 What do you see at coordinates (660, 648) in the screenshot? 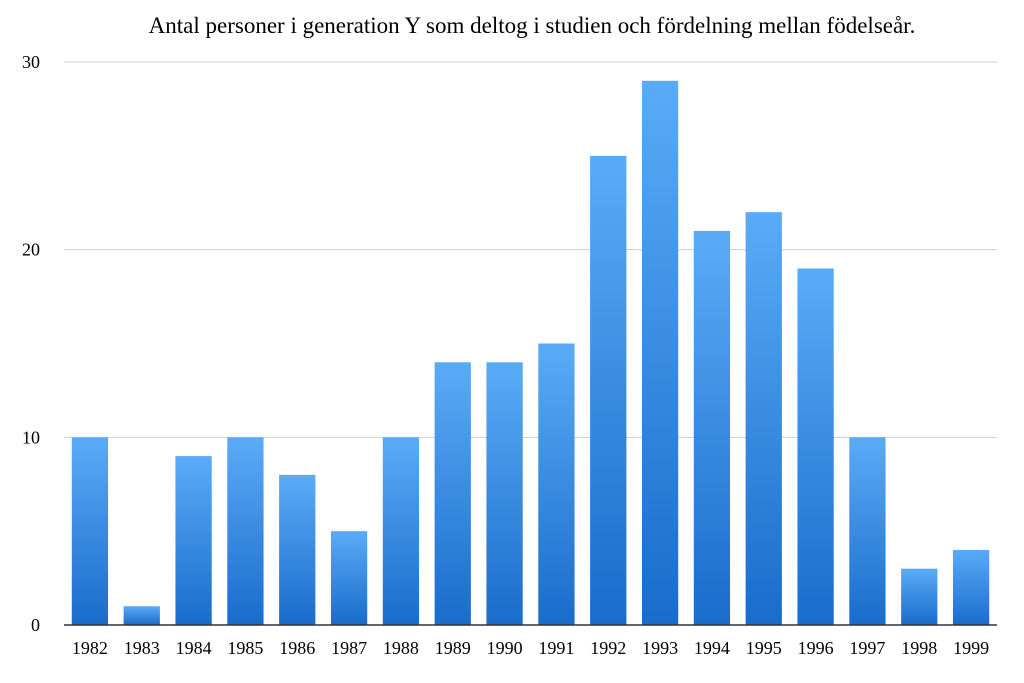
I see `x-tick-label: 1993` at bounding box center [660, 648].